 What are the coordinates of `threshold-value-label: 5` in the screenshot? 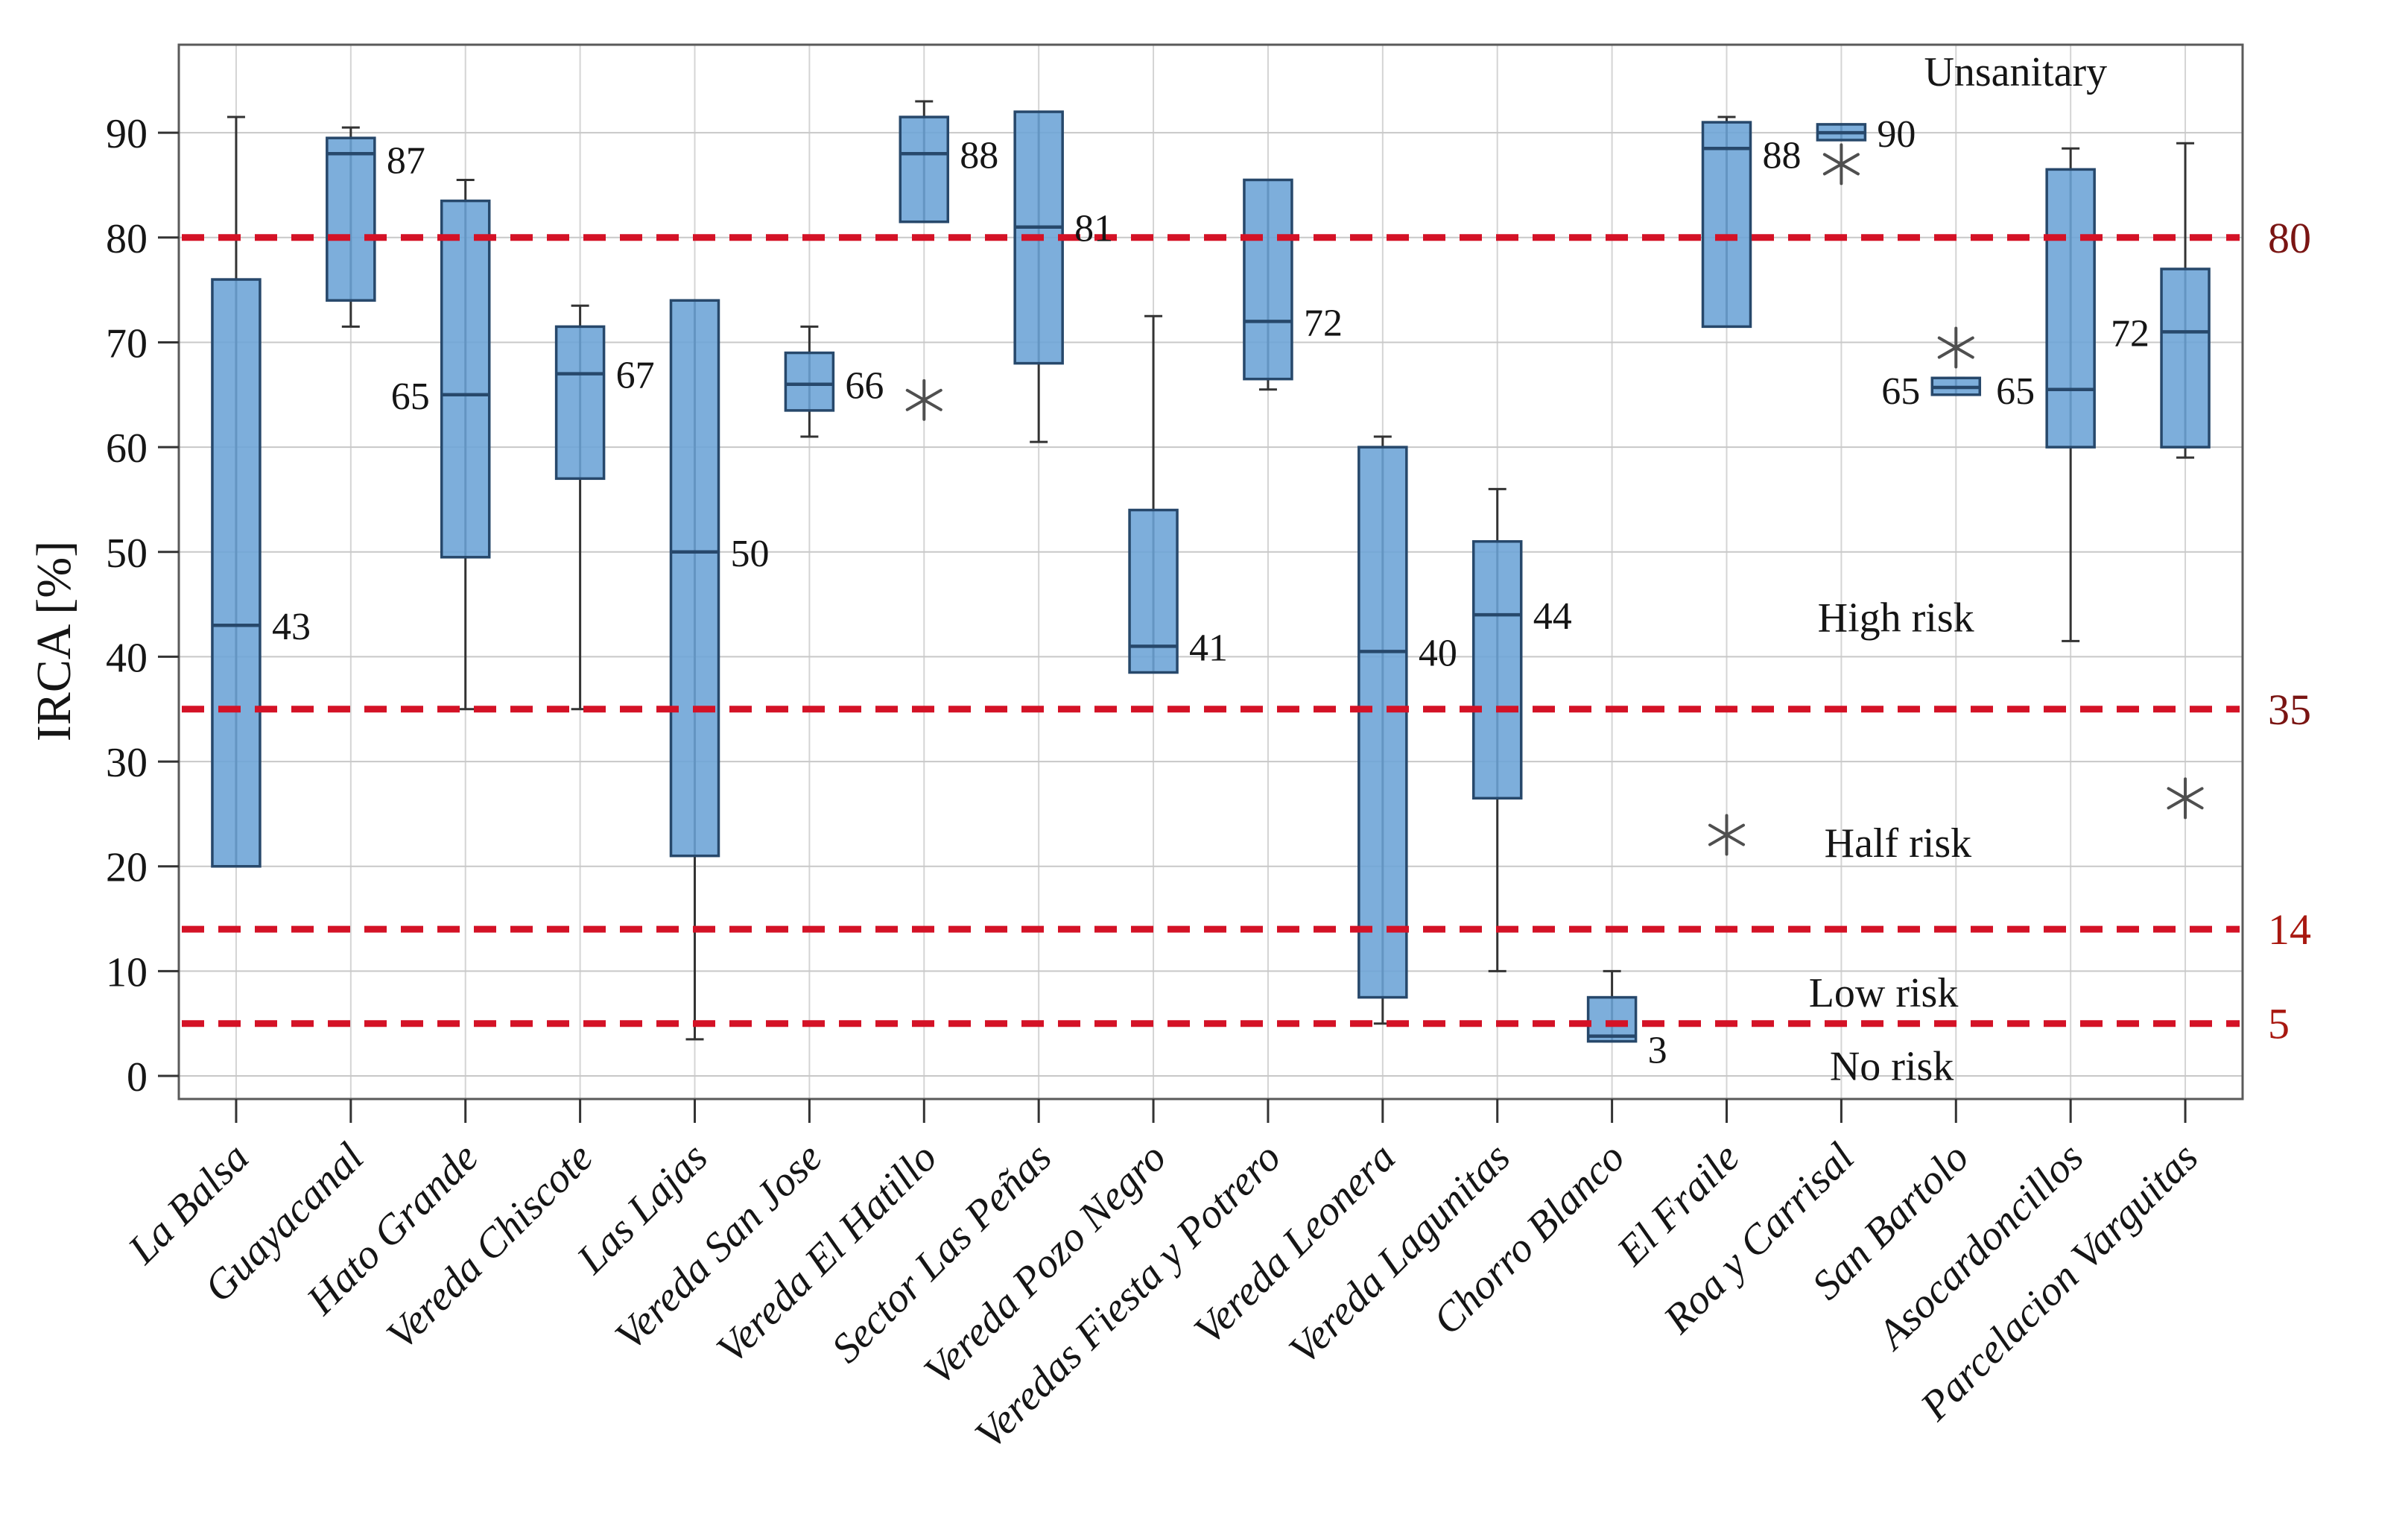 It's located at (2279, 1024).